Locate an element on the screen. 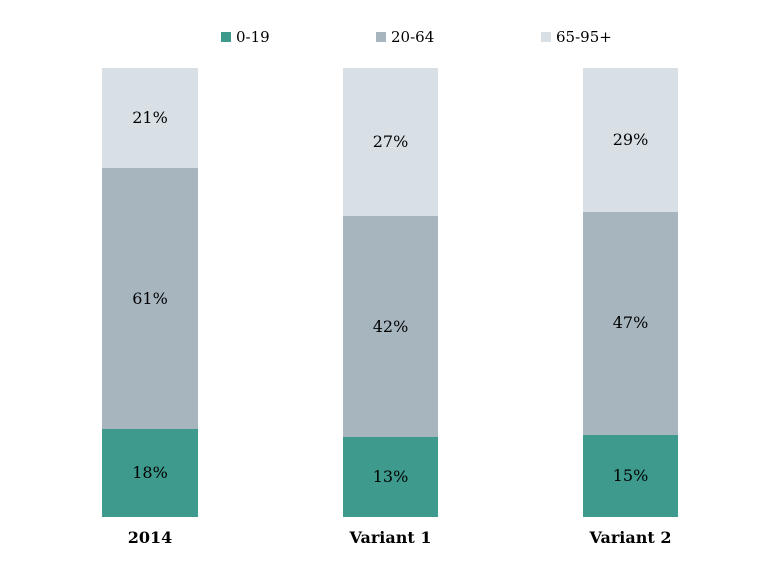  legend-item-65-95: 65-95+ is located at coordinates (576, 37).